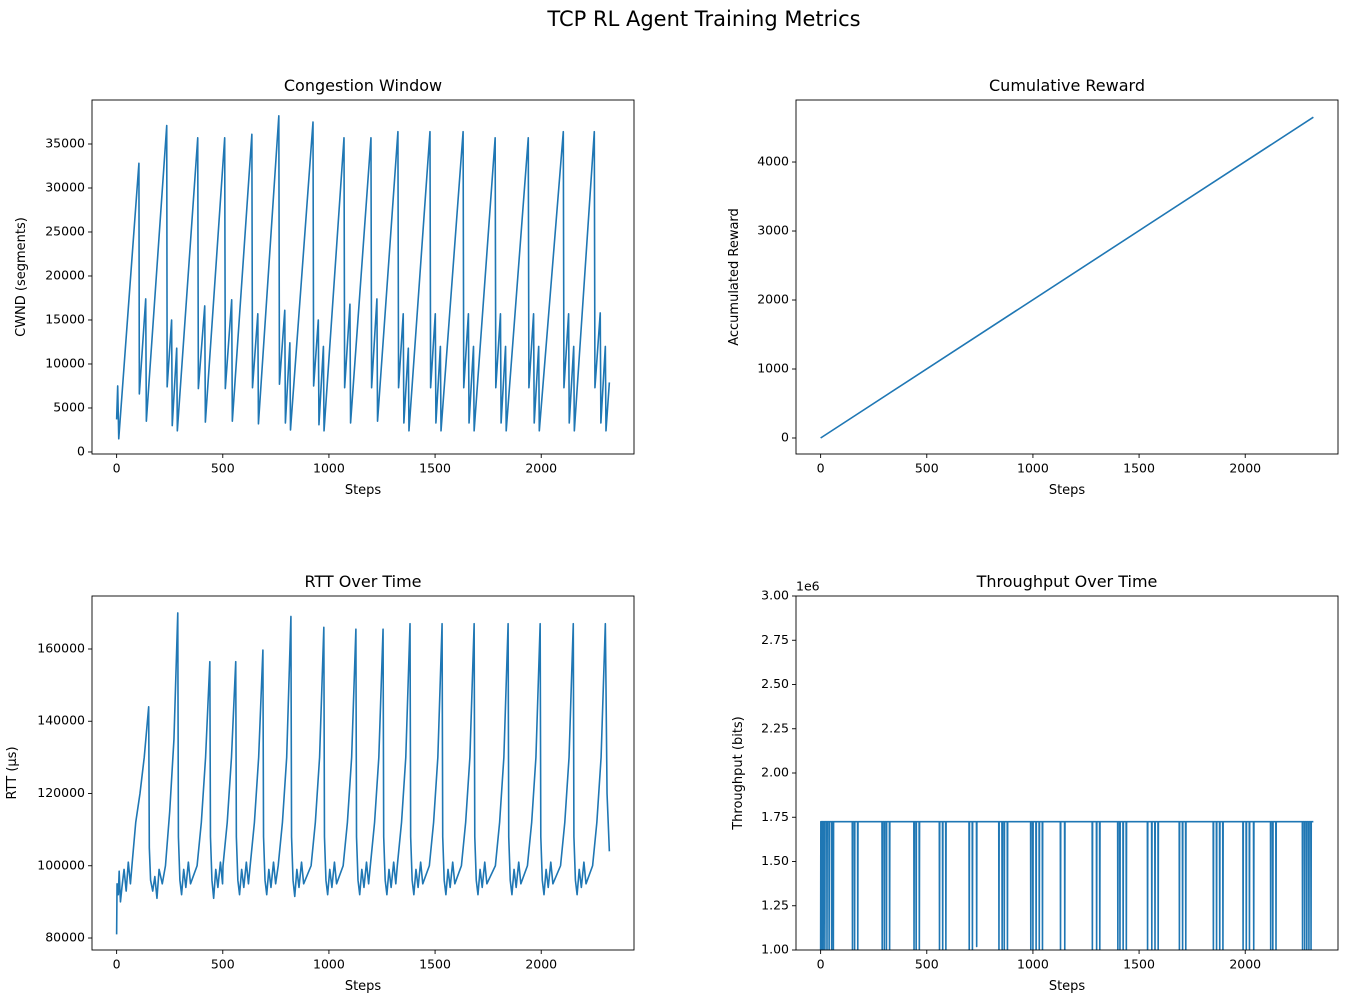  What do you see at coordinates (773, 161) in the screenshot?
I see `y-tick-label: 4000` at bounding box center [773, 161].